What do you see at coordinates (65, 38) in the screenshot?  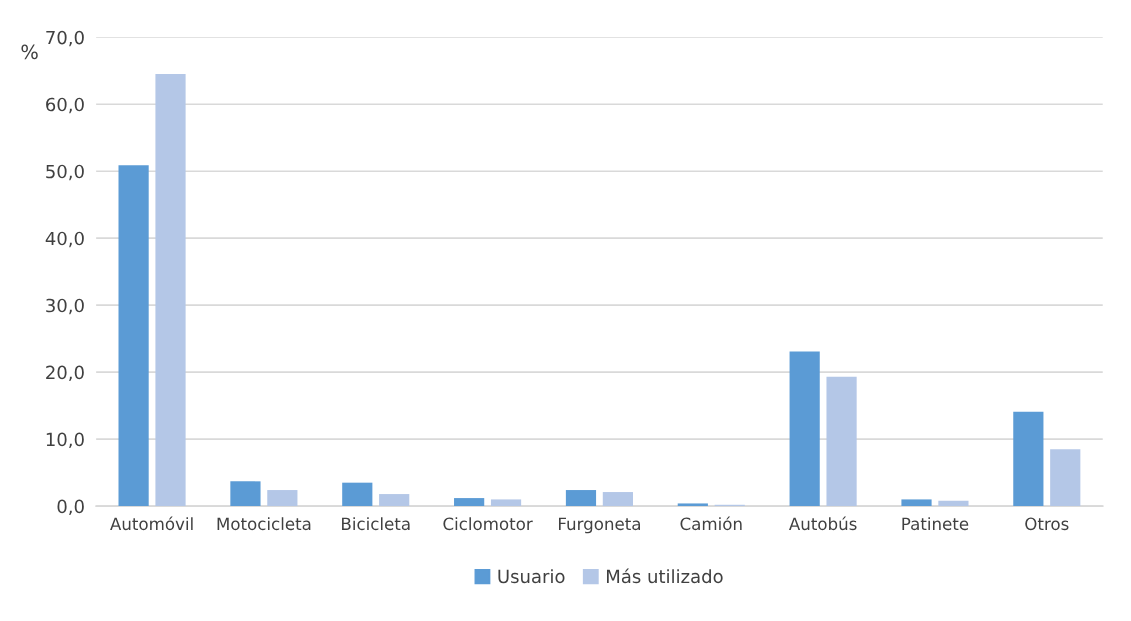 I see `y-tick-label: 70,0` at bounding box center [65, 38].